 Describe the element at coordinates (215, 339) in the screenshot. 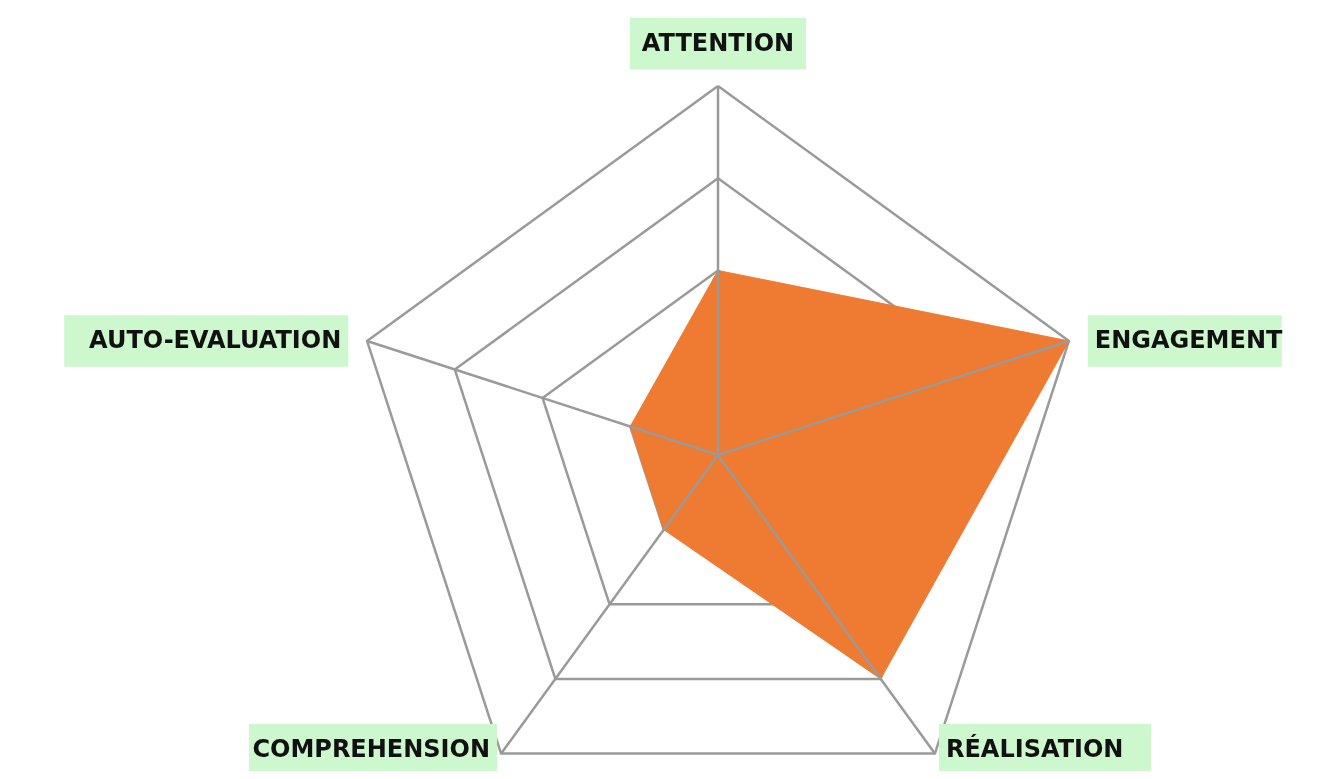

I see `spoke-label: AUTO-EVALUATION` at that location.